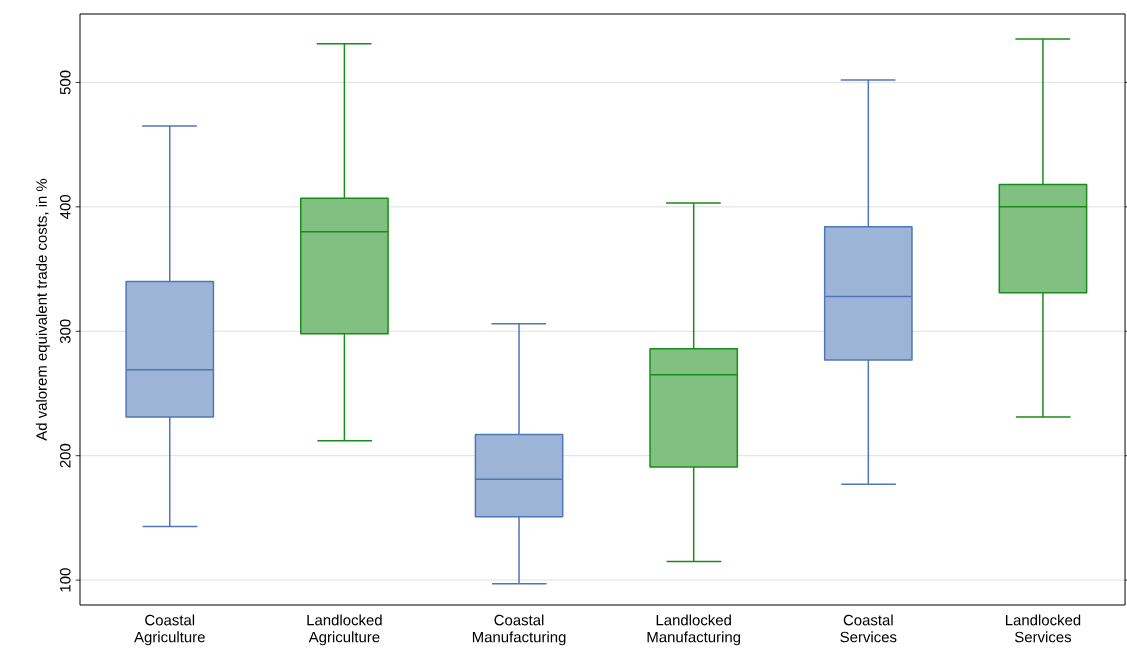 The image size is (1127, 657). Describe the element at coordinates (42, 309) in the screenshot. I see `y-axis-title: Ad valorem equivalent trade costs, in %` at that location.